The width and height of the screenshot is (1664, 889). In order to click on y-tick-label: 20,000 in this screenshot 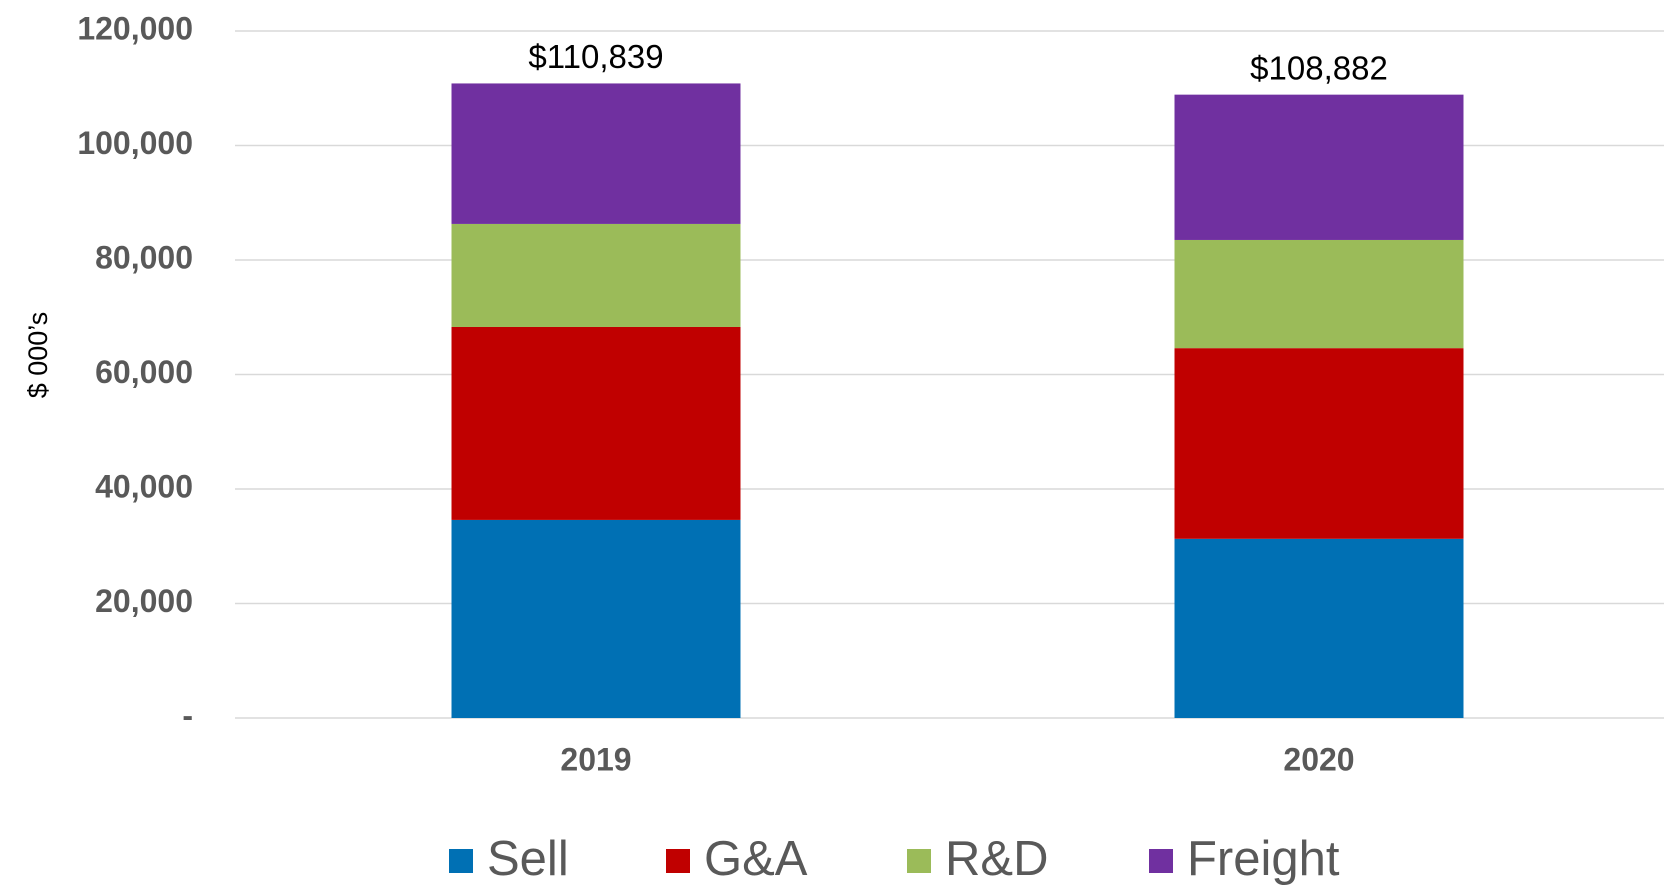, I will do `click(144, 601)`.